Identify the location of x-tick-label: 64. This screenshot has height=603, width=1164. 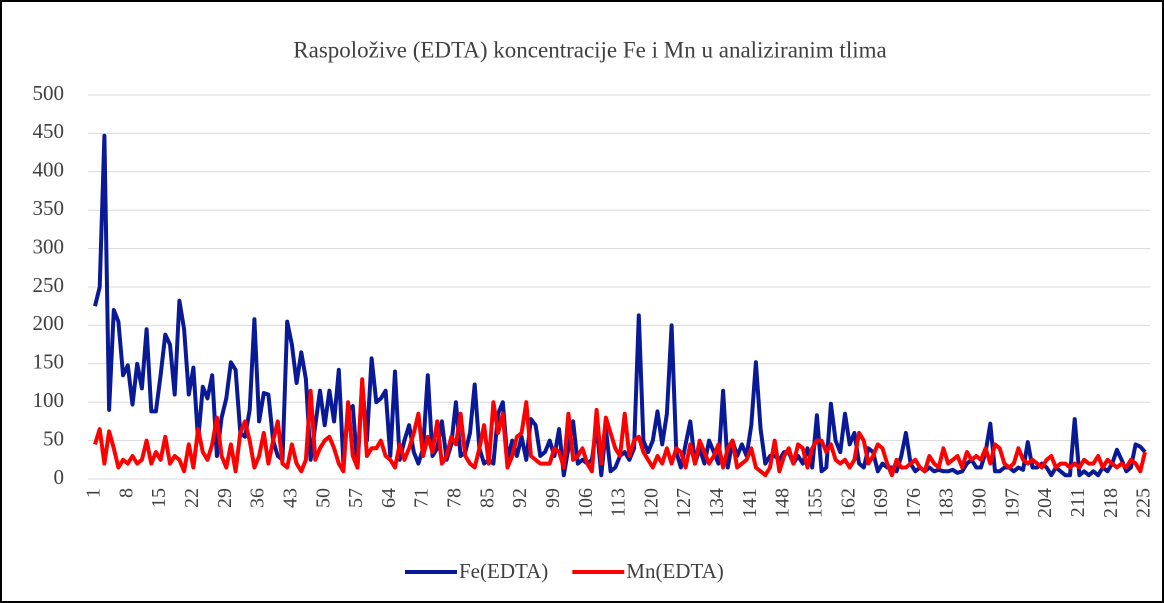
(389, 498).